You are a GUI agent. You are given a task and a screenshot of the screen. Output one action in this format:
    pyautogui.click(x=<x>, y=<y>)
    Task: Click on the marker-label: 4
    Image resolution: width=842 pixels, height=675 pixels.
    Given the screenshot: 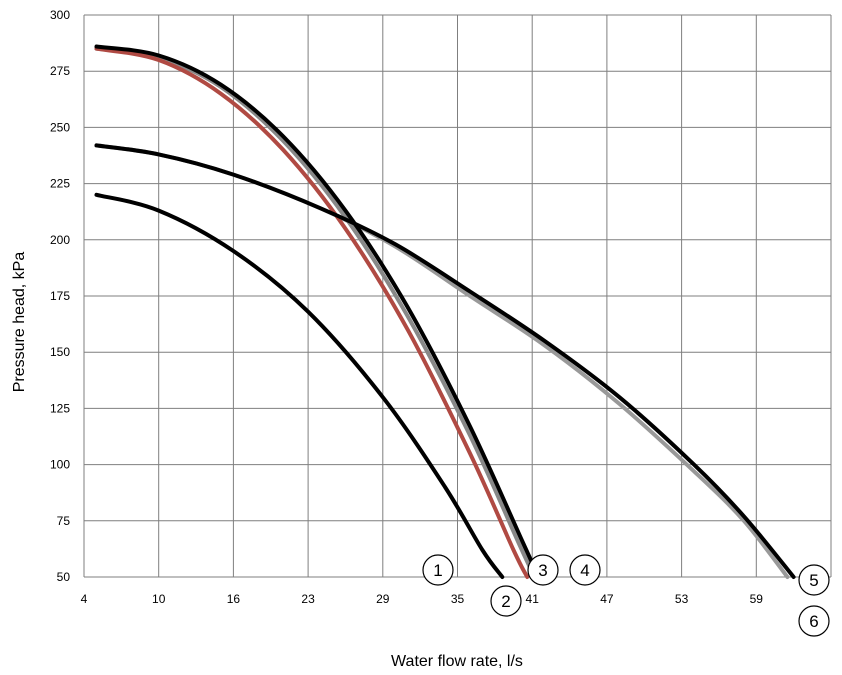 What is the action you would take?
    pyautogui.click(x=584, y=570)
    